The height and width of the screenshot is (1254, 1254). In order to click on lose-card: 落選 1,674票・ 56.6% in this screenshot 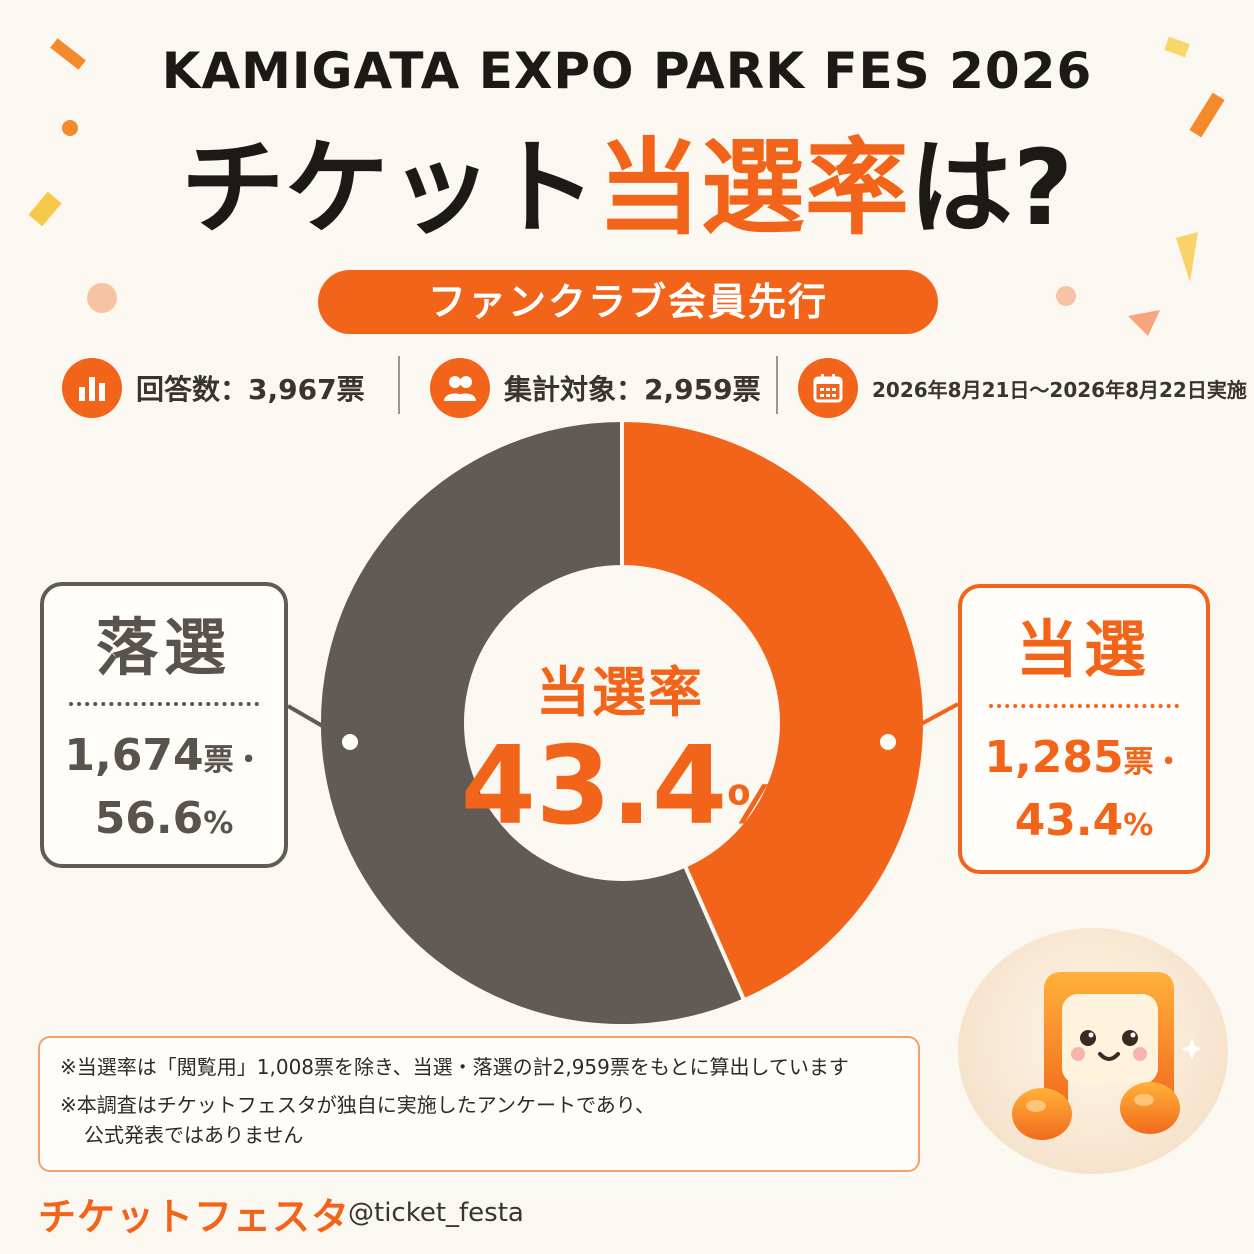, I will do `click(164, 725)`.